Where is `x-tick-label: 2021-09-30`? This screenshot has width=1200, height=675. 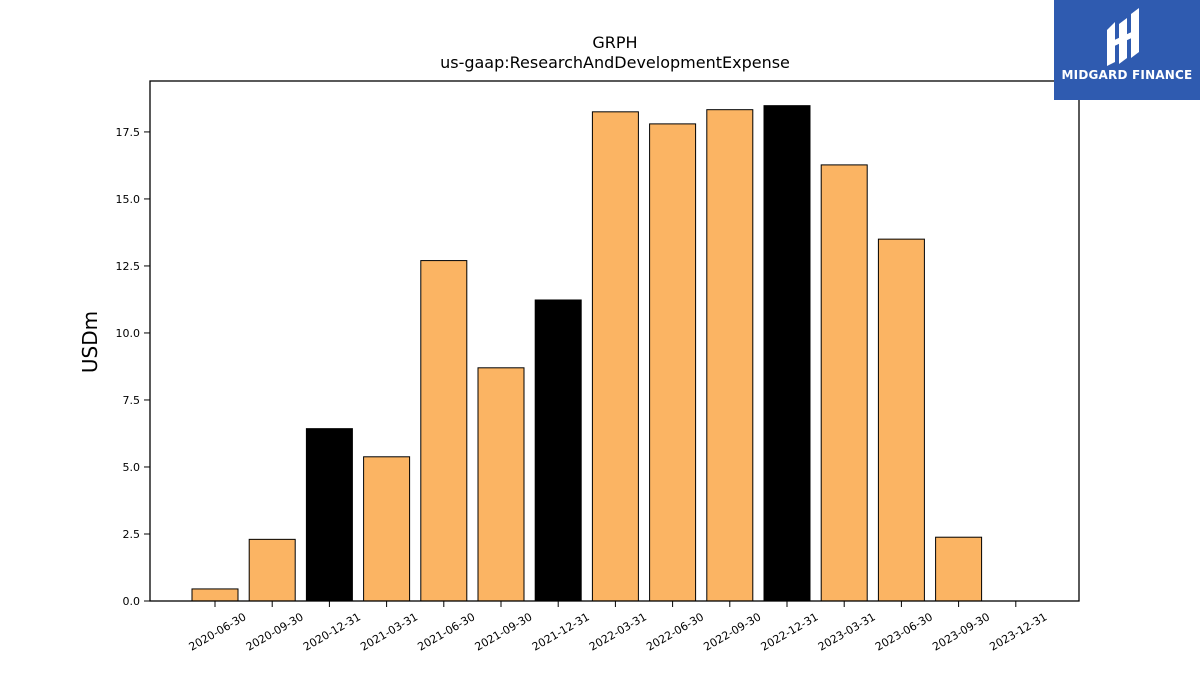 x-tick-label: 2021-09-30 is located at coordinates (504, 631).